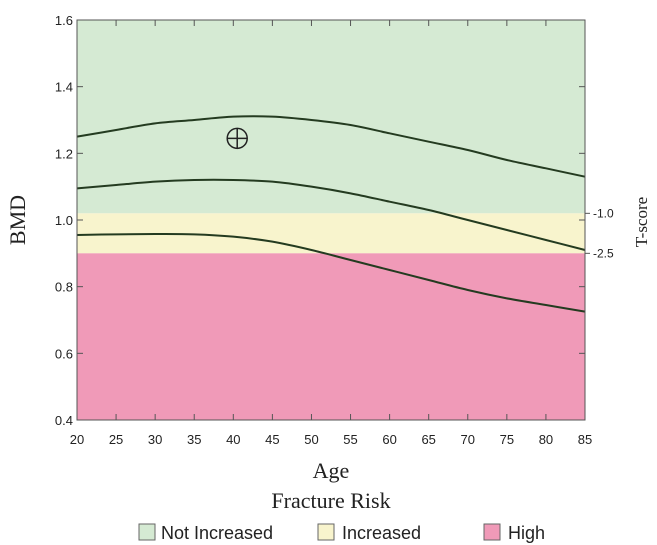 The width and height of the screenshot is (657, 545). What do you see at coordinates (585, 439) in the screenshot?
I see `x-tick-label: 85` at bounding box center [585, 439].